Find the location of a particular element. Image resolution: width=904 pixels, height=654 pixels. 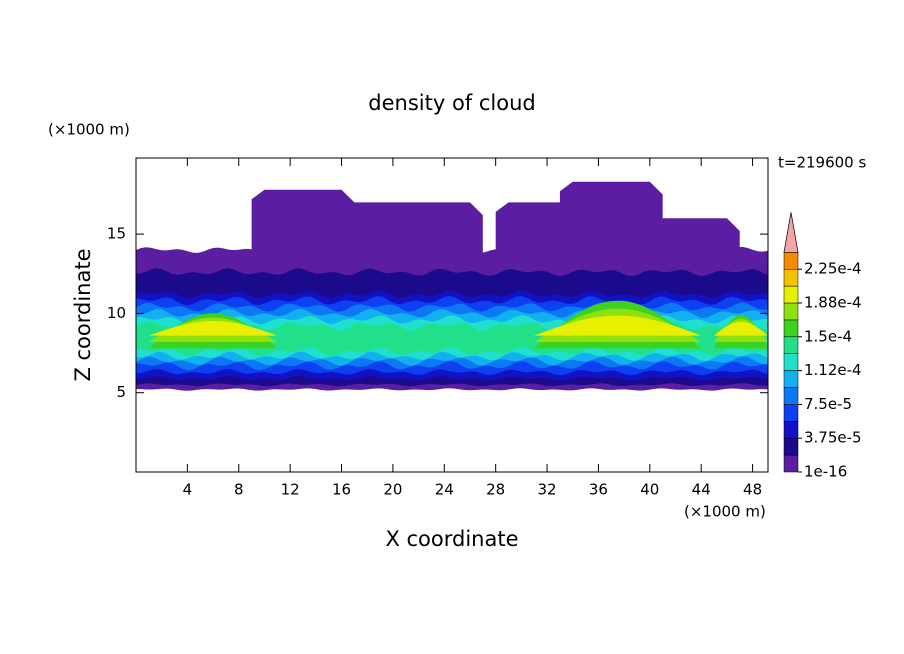

y-tick-label: 5 is located at coordinates (121, 392).